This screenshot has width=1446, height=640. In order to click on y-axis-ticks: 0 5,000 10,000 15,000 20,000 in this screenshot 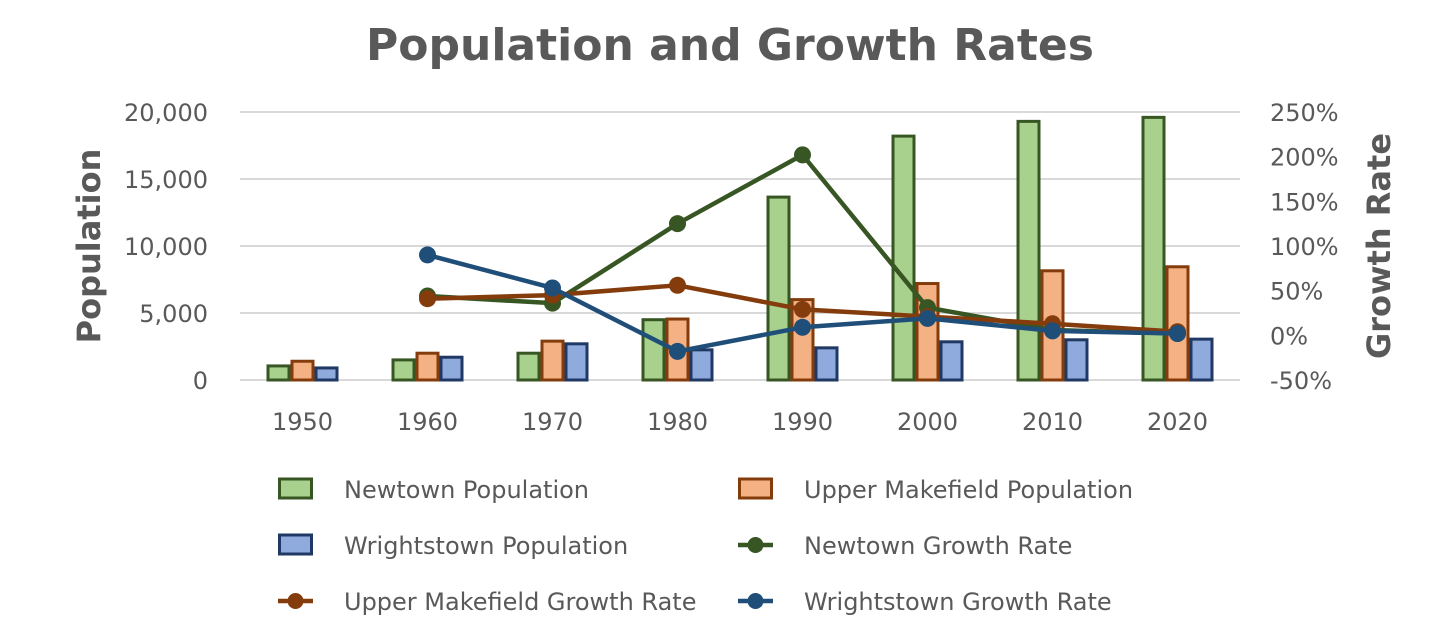, I will do `click(166, 247)`.